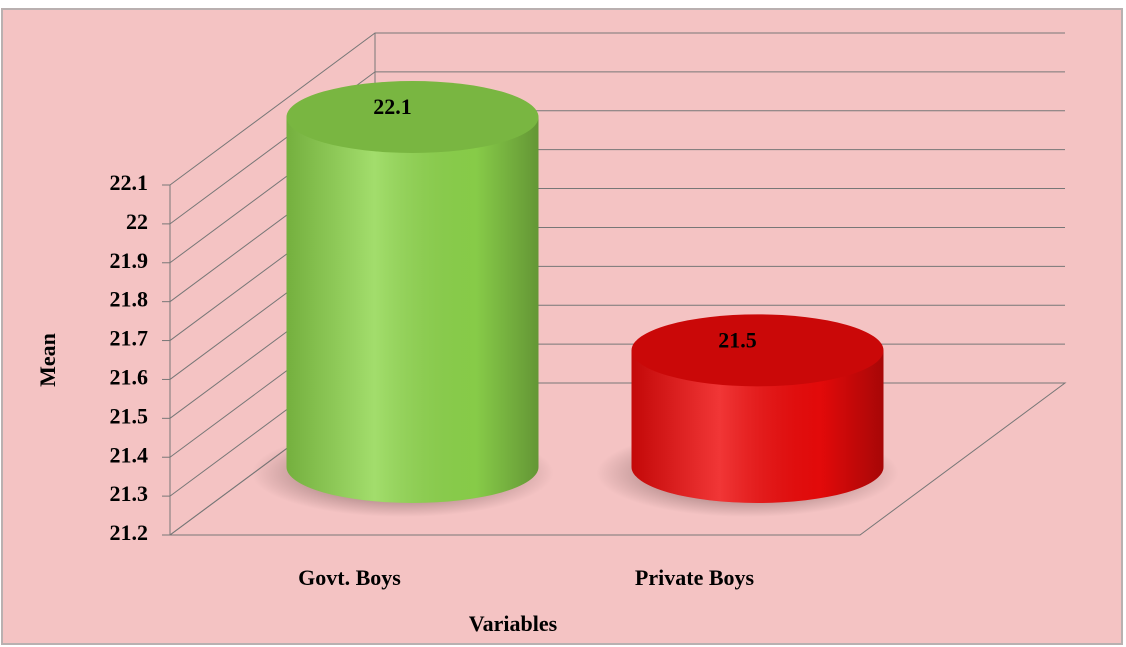 This screenshot has width=1126, height=647. Describe the element at coordinates (129, 415) in the screenshot. I see `y-tick-label: 21.5` at that location.